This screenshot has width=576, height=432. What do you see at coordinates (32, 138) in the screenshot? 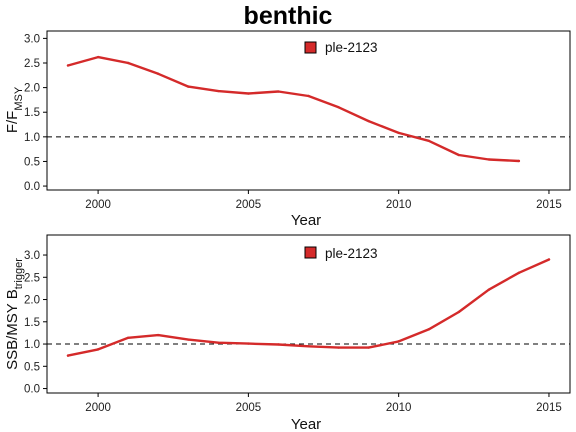
I see `panel-top-y-tick-label: 1.0` at bounding box center [32, 138].